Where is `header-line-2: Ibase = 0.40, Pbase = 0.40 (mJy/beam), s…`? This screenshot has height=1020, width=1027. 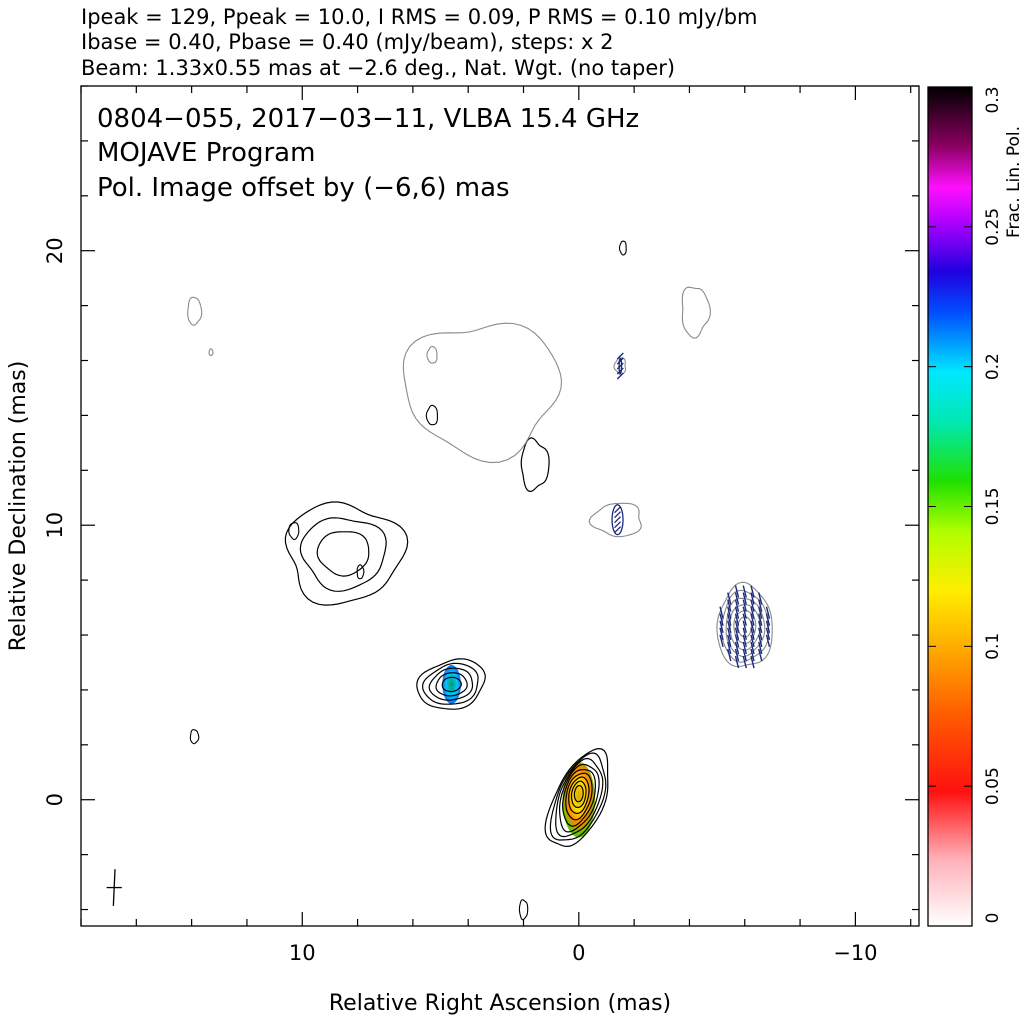 header-line-2: Ibase = 0.40, Pbase = 0.40 (mJy/beam), s… is located at coordinates (347, 42).